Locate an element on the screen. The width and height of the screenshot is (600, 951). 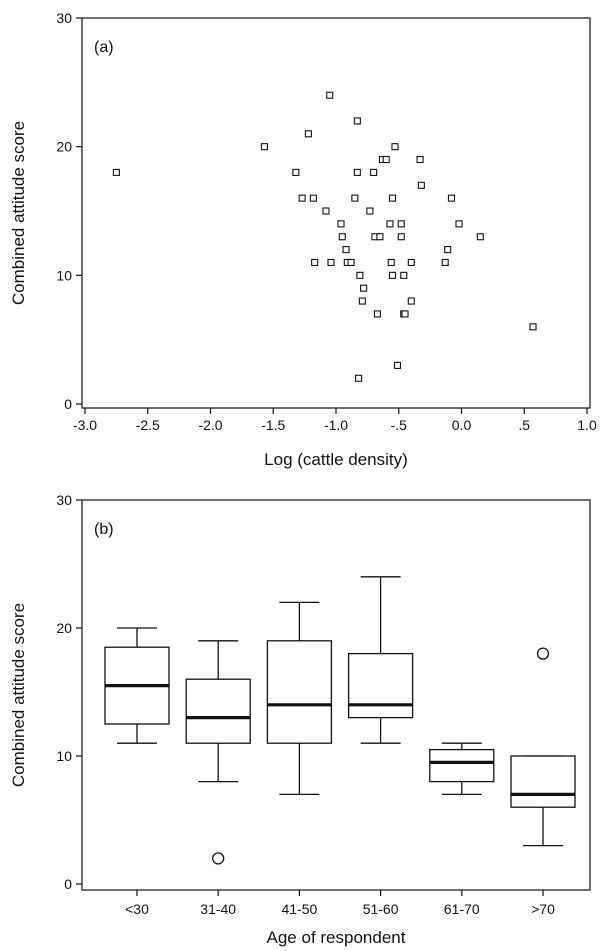
scatter-y-tick-label: 30 is located at coordinates (64, 18).